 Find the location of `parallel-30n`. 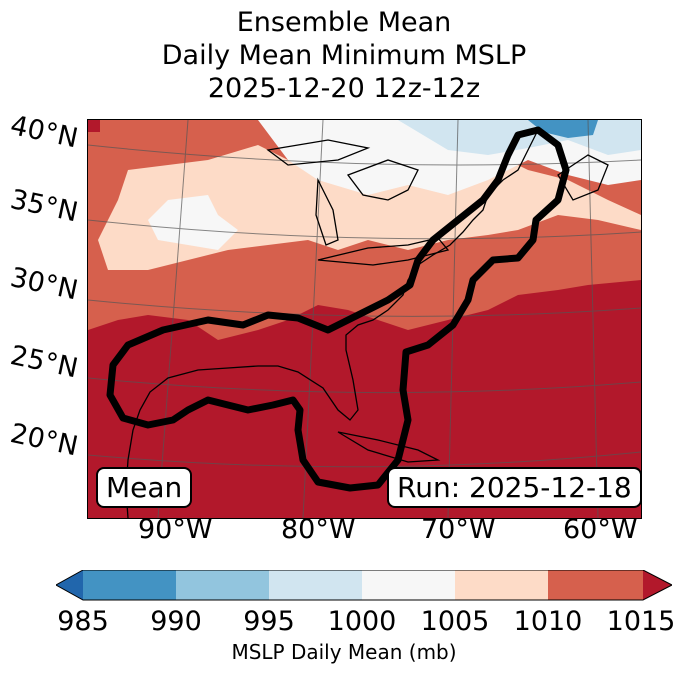

parallel-30n is located at coordinates (364, 308).